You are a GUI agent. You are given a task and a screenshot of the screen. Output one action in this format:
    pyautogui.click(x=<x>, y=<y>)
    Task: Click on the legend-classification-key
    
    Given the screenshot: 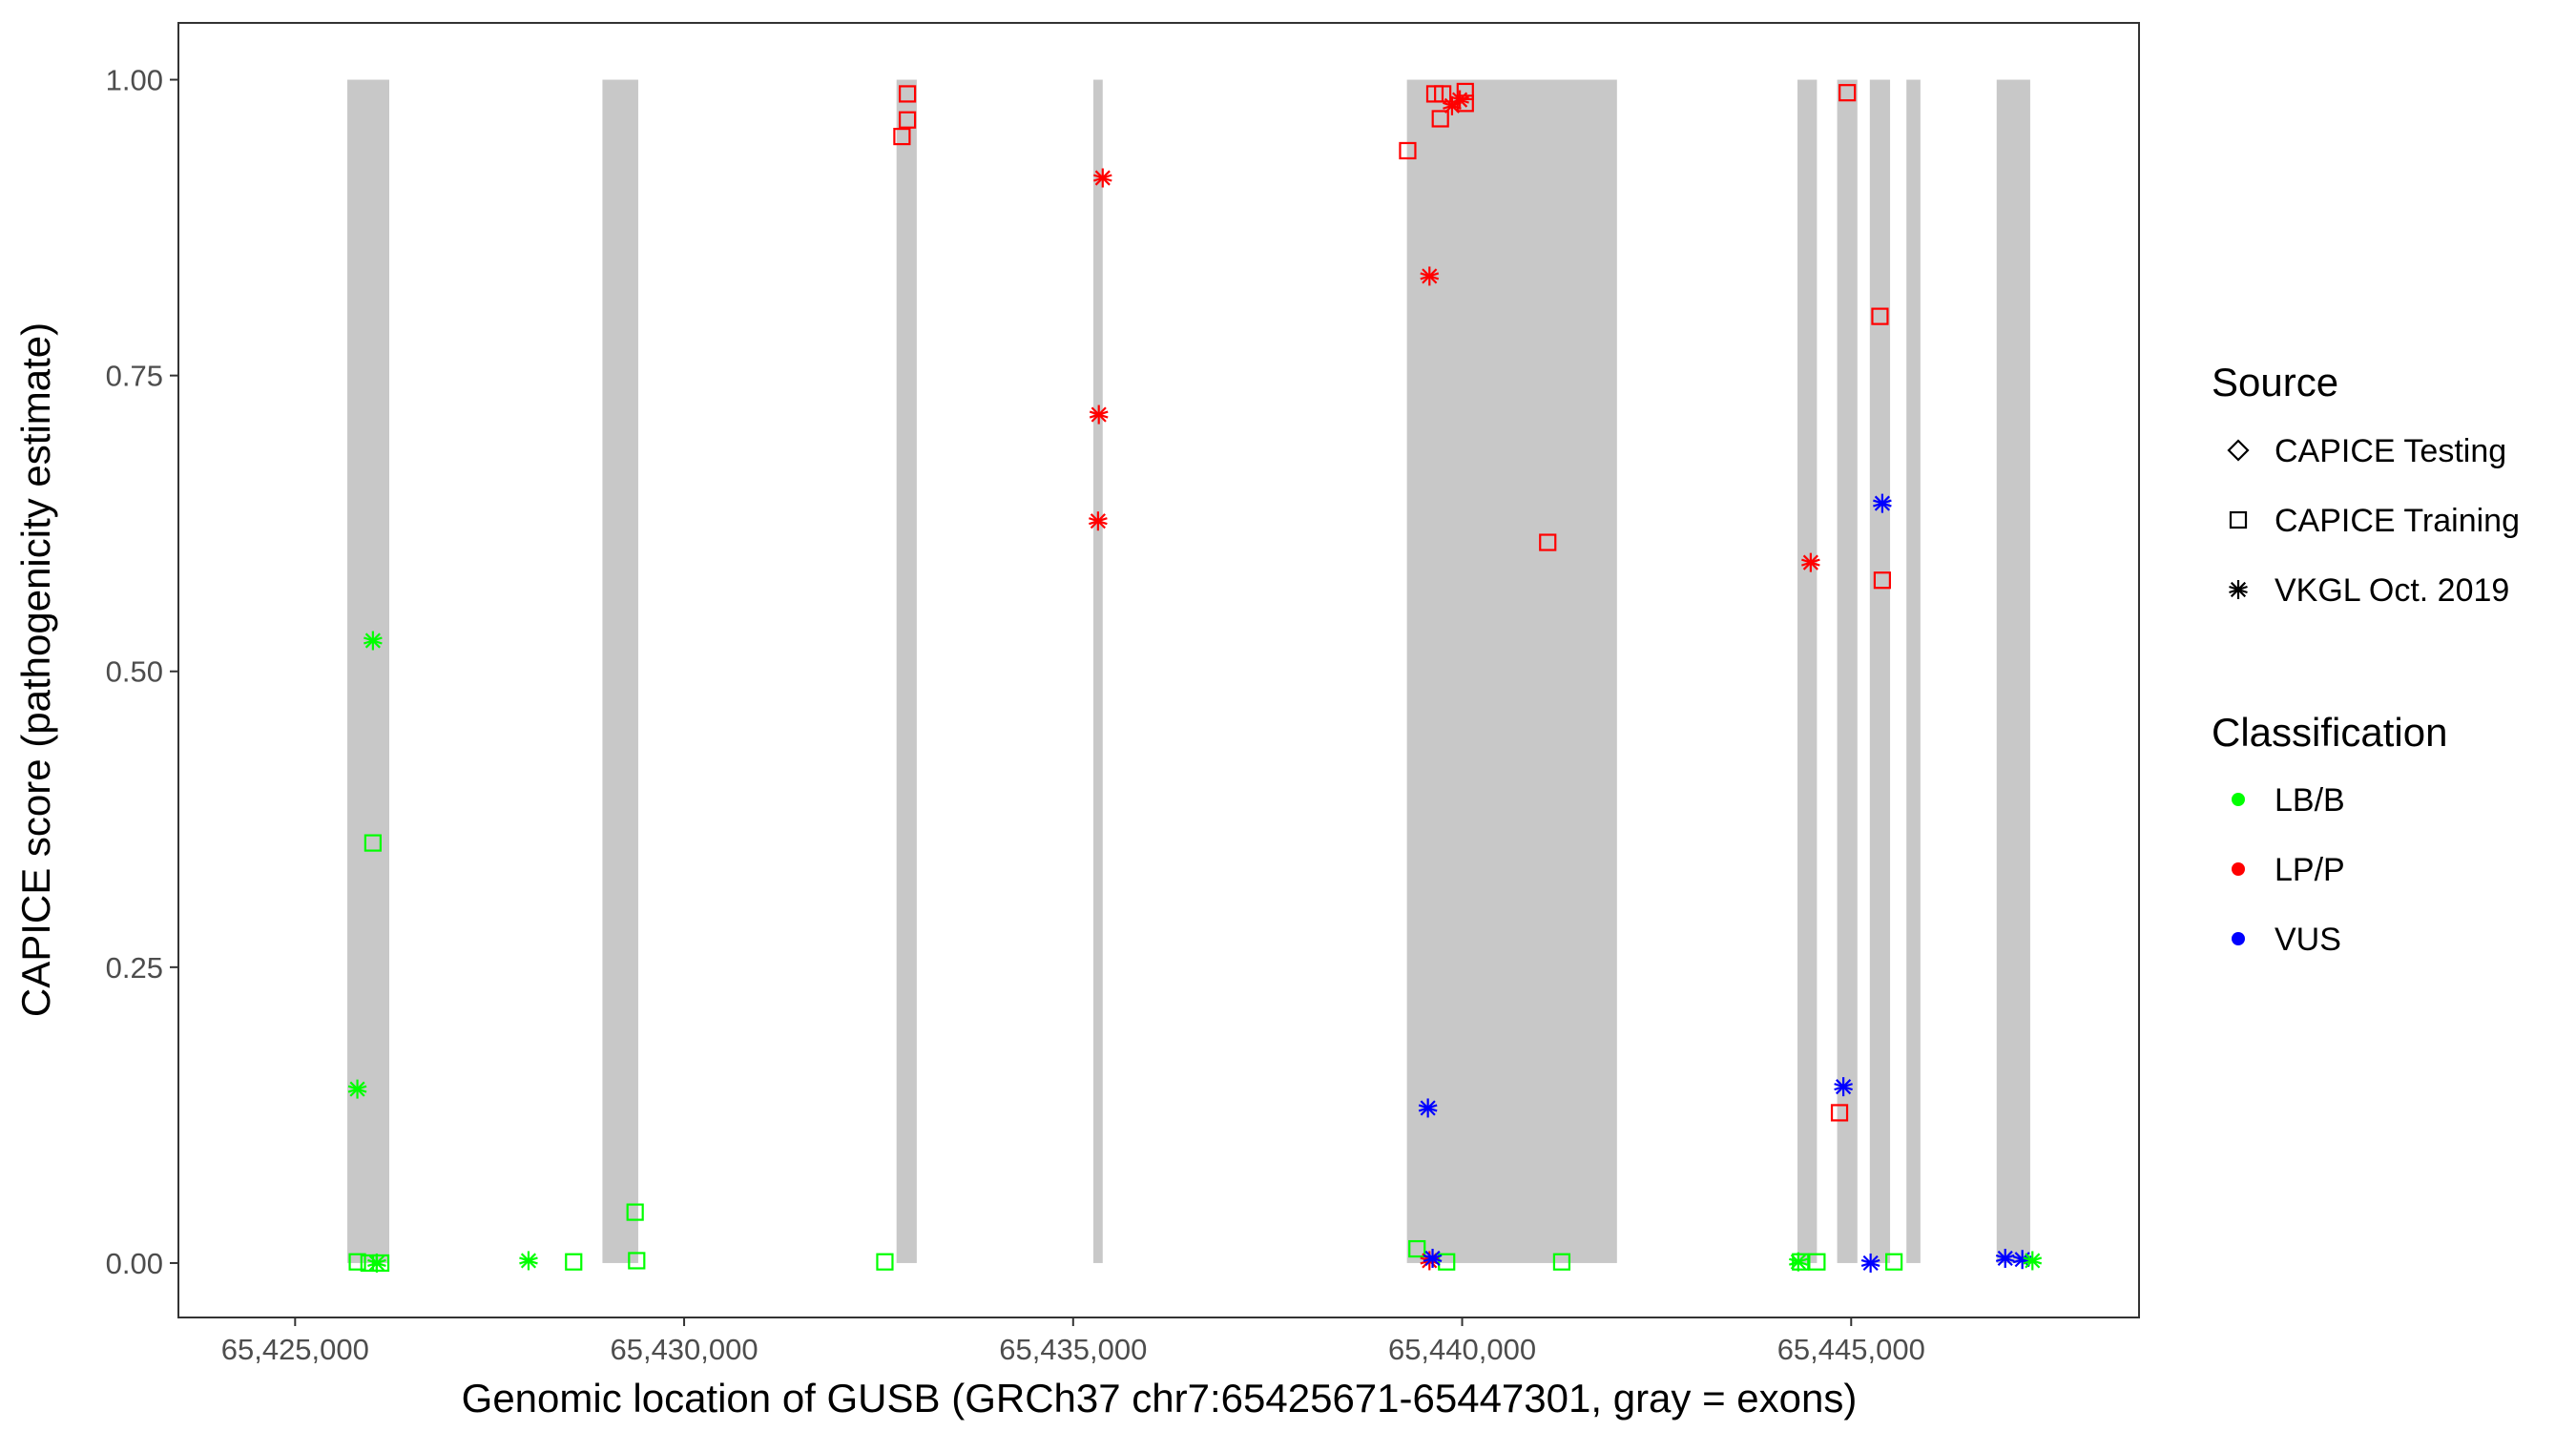 What is the action you would take?
    pyautogui.click(x=2238, y=938)
    